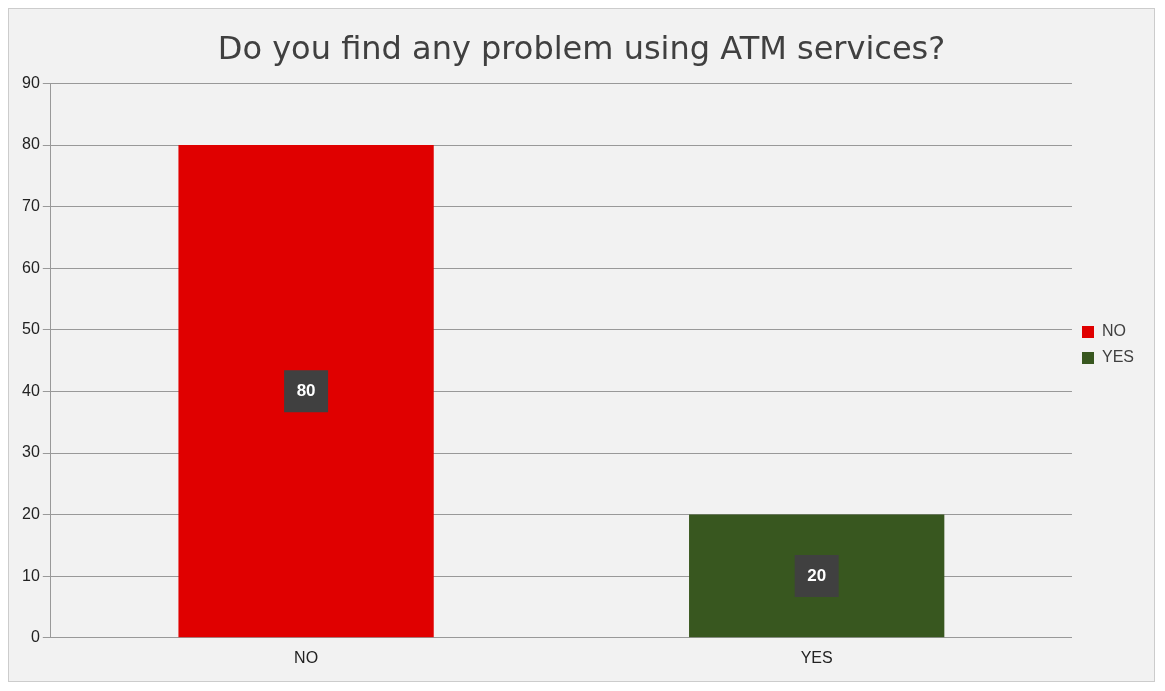 The image size is (1165, 691). Describe the element at coordinates (31, 329) in the screenshot. I see `y-tick-label: 50` at that location.